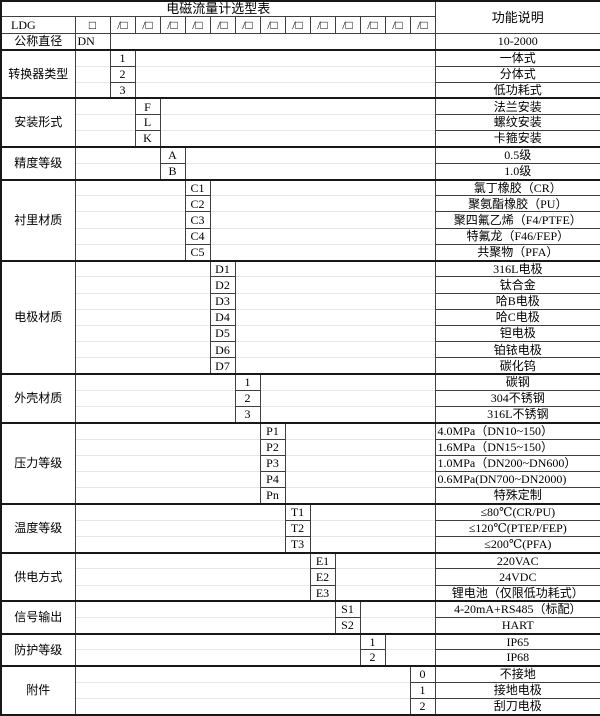 The height and width of the screenshot is (716, 600). Describe the element at coordinates (38, 25) in the screenshot. I see `model-prefix-cell: LDG` at that location.